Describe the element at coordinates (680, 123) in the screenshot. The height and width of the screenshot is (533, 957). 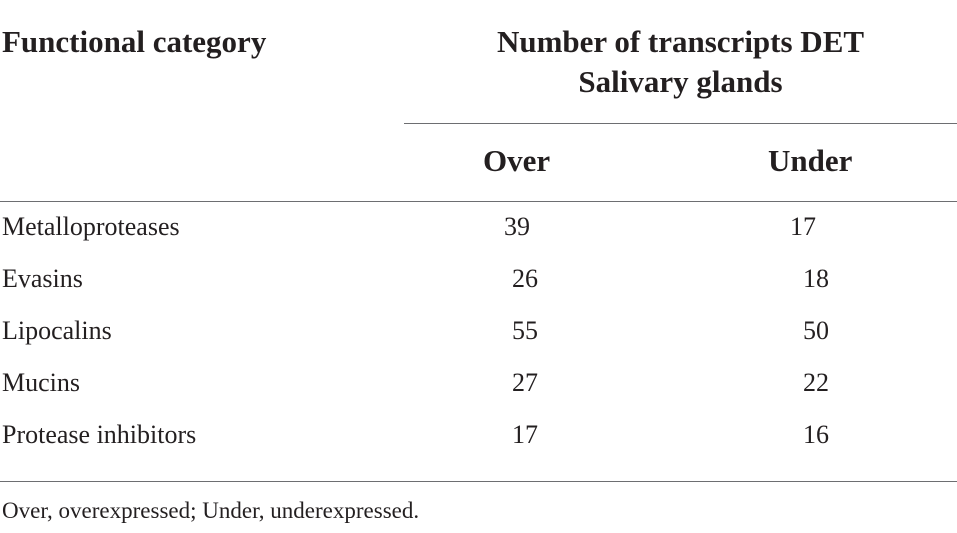
I see `group-header-divider` at that location.